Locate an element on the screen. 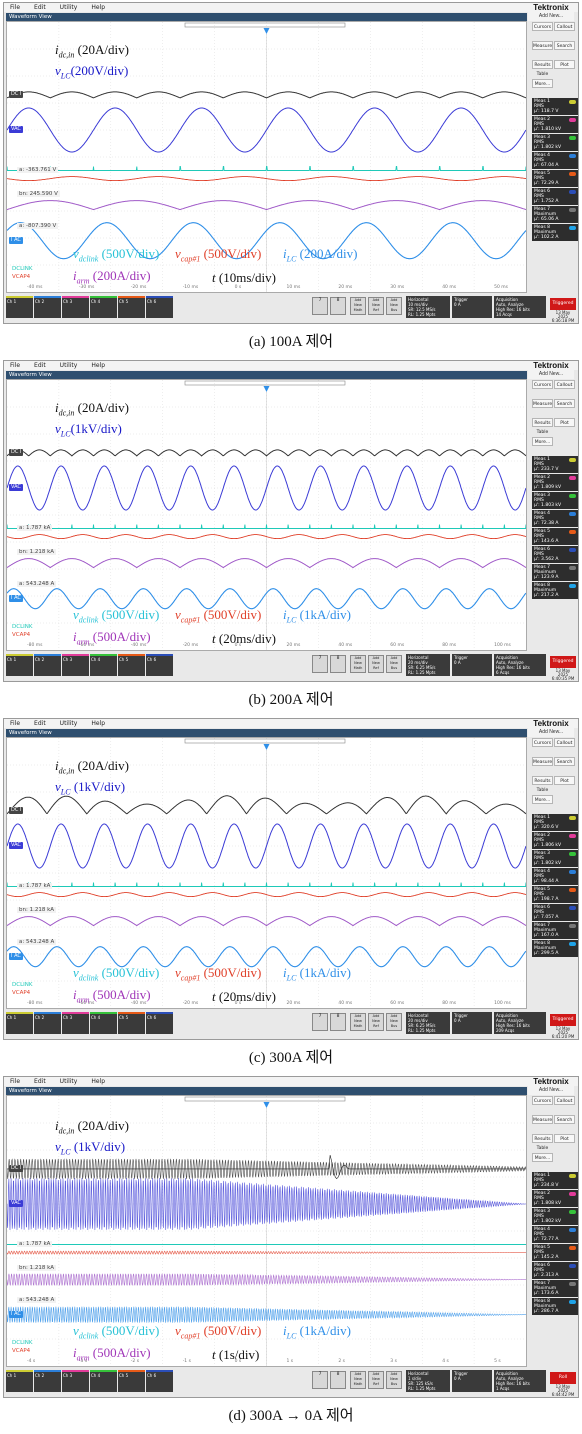 The height and width of the screenshot is (1434, 582). measurement-badge: Meas 7 Maximum μ': 173.6 A is located at coordinates (555, 1288).